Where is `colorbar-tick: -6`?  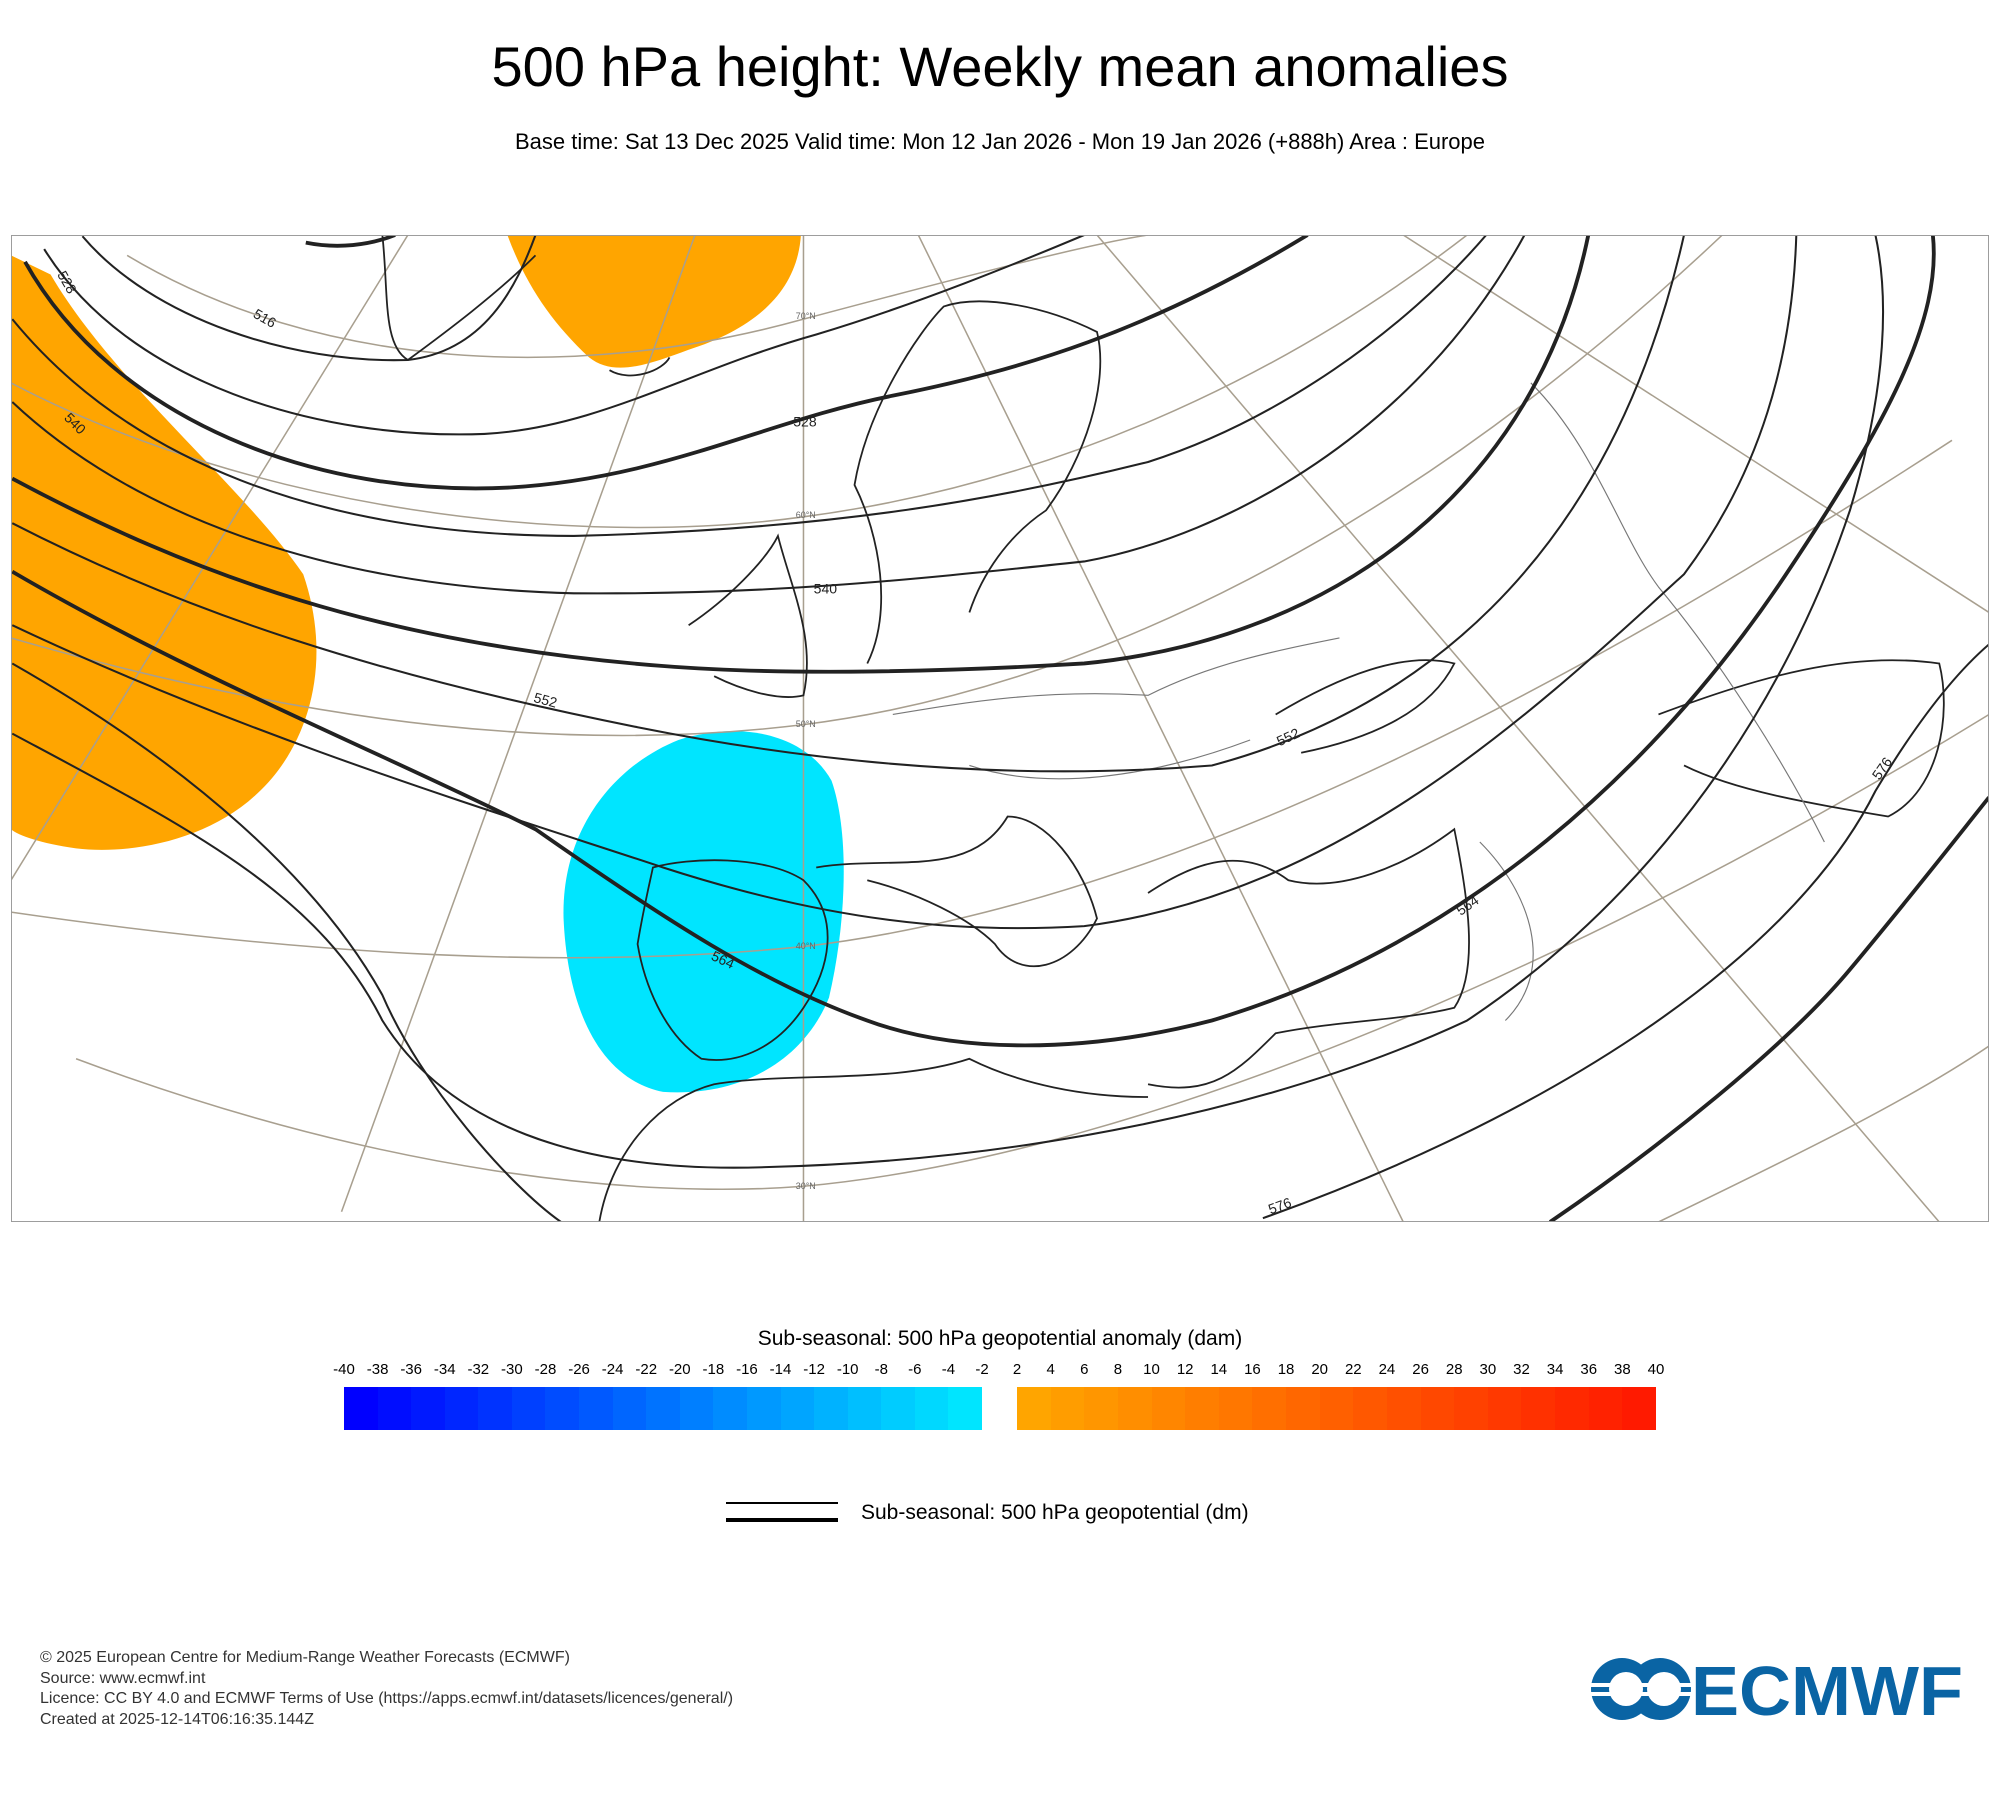 colorbar-tick: -6 is located at coordinates (915, 1369).